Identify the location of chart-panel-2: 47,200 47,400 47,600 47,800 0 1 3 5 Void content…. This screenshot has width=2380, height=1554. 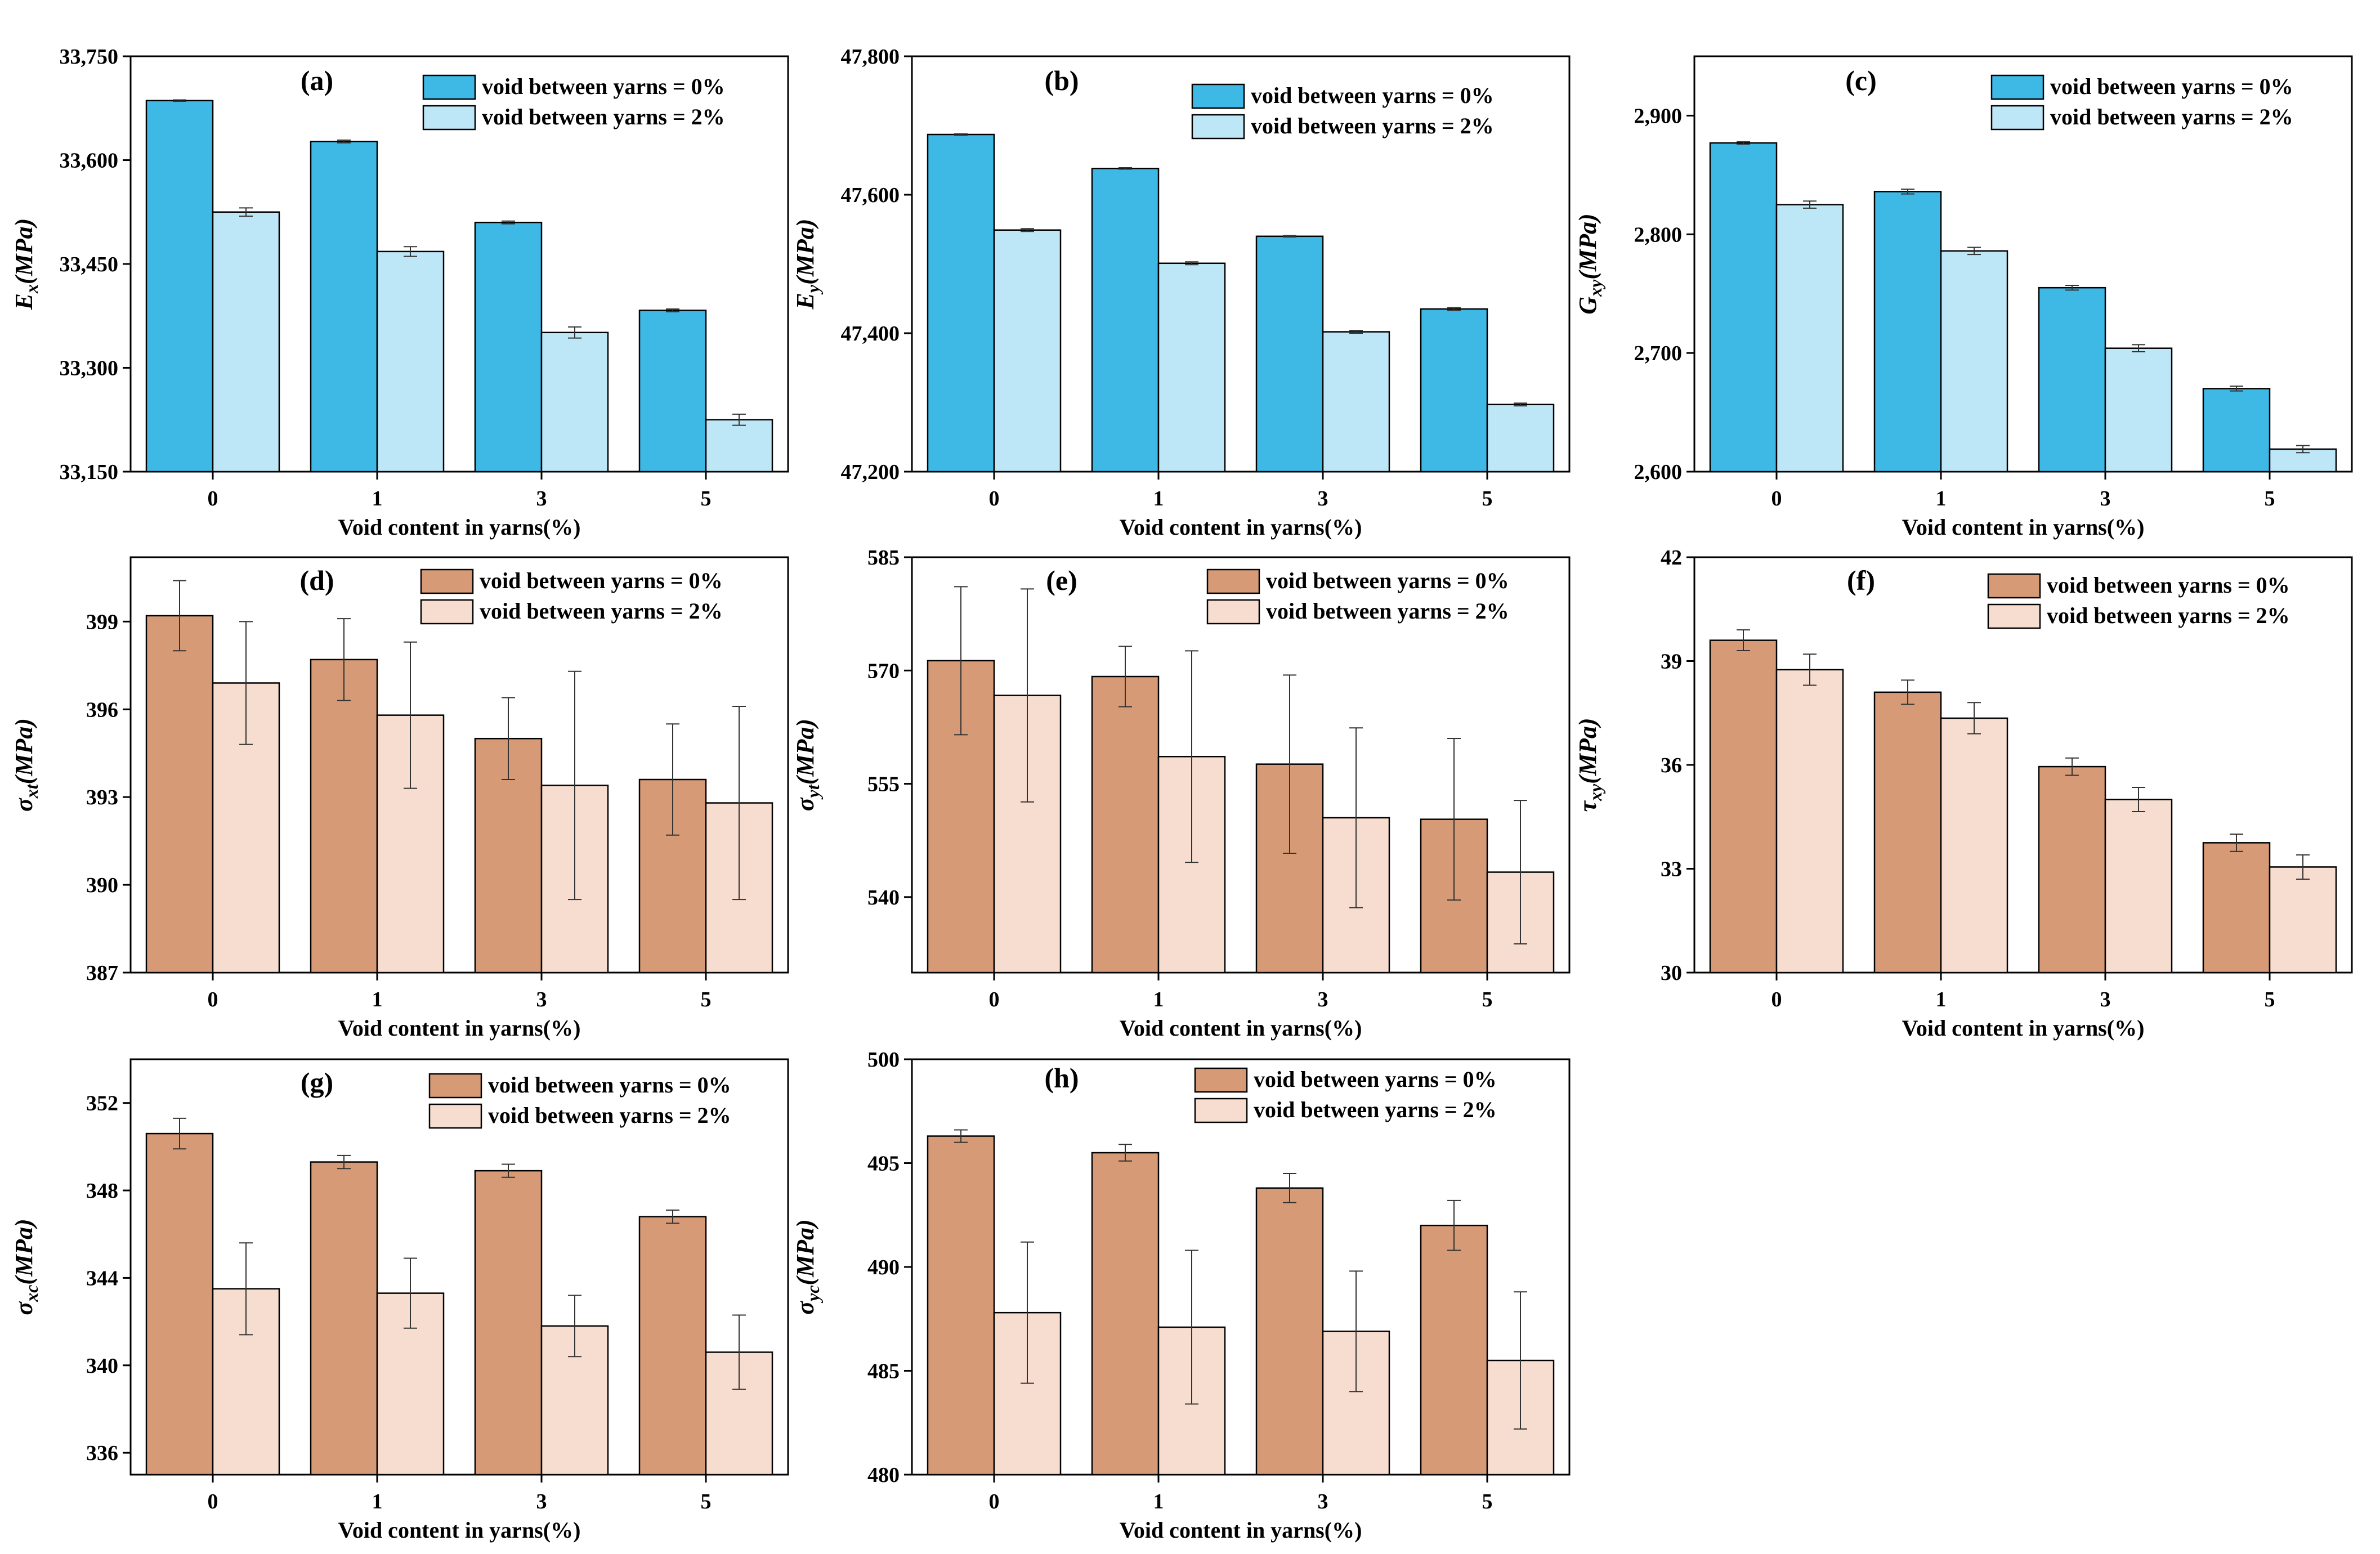
(1181, 293).